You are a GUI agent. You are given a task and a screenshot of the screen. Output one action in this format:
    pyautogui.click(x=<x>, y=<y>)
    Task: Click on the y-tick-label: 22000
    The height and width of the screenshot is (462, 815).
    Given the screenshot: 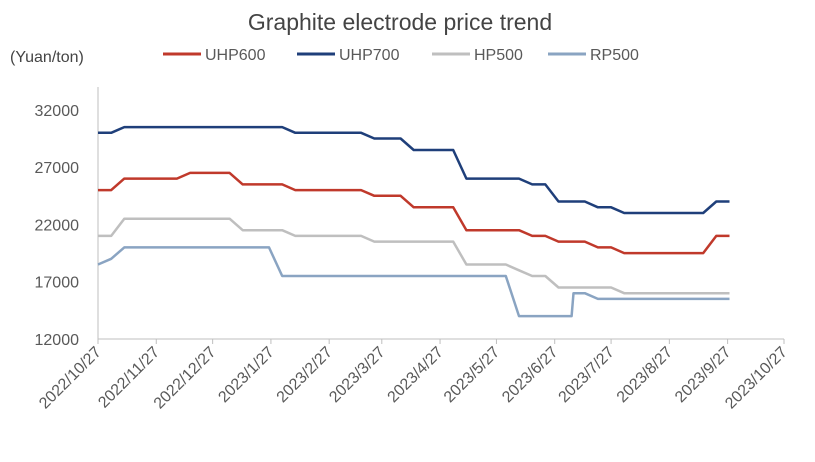 What is the action you would take?
    pyautogui.click(x=57, y=225)
    